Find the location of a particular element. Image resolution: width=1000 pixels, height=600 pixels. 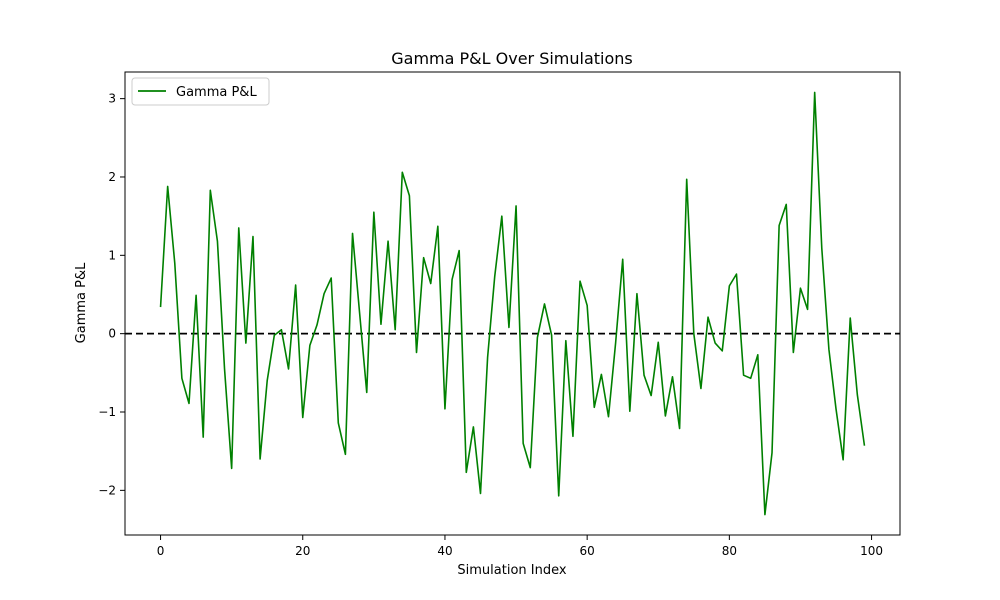

legend: Gamma P&L is located at coordinates (200, 91).